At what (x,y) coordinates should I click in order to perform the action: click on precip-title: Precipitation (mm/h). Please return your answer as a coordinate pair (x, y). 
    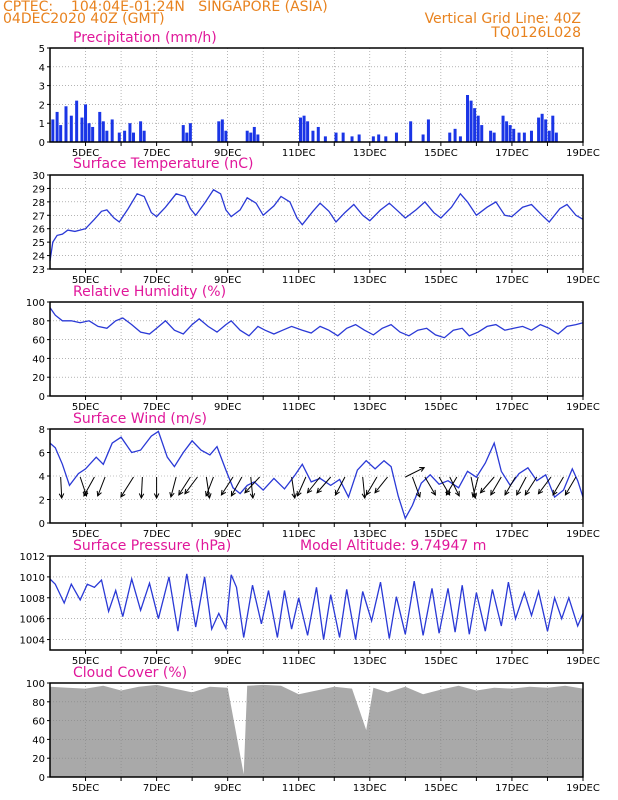
    Looking at the image, I should click on (145, 38).